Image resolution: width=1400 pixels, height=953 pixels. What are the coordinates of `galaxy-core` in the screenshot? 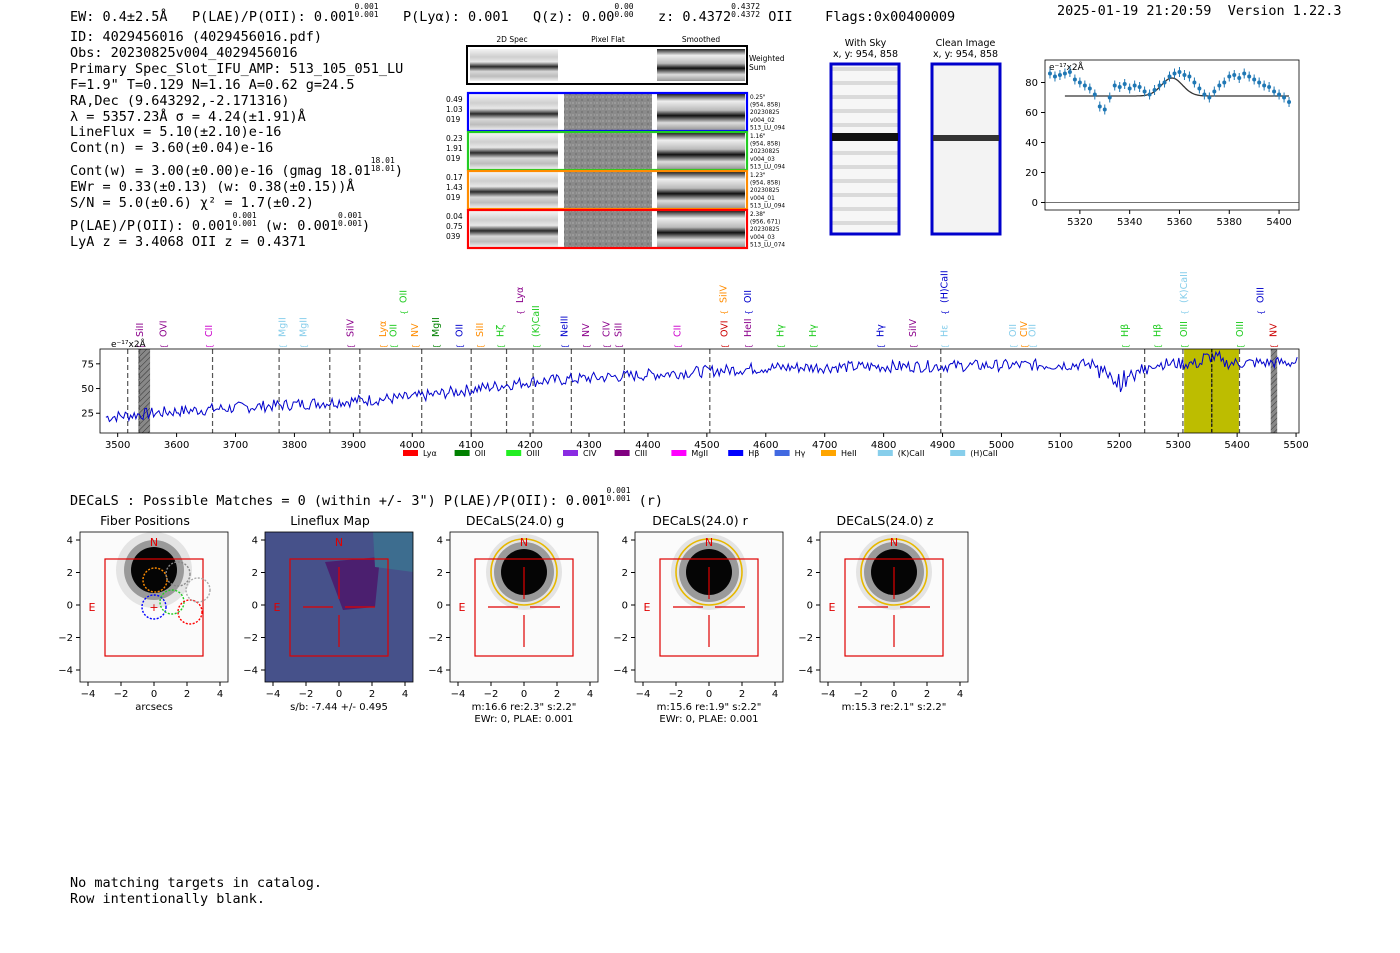 It's located at (154, 570).